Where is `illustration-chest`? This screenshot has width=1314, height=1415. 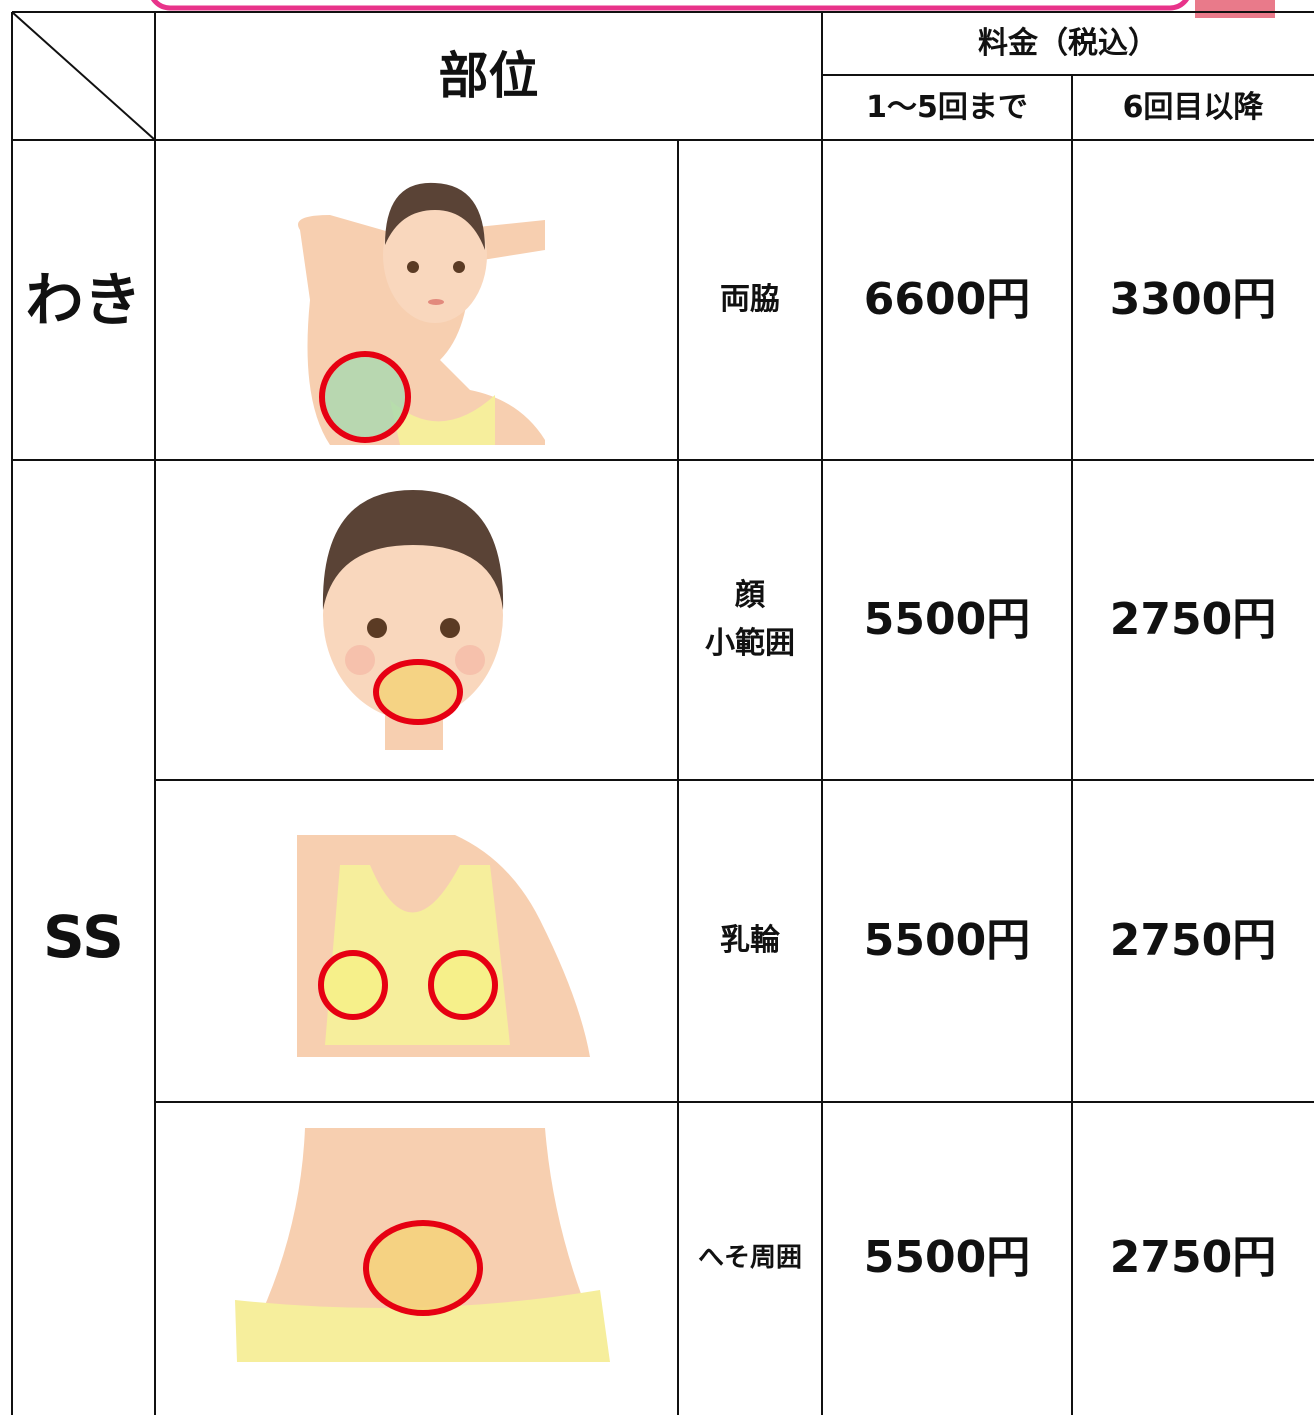 illustration-chest is located at coordinates (443, 946).